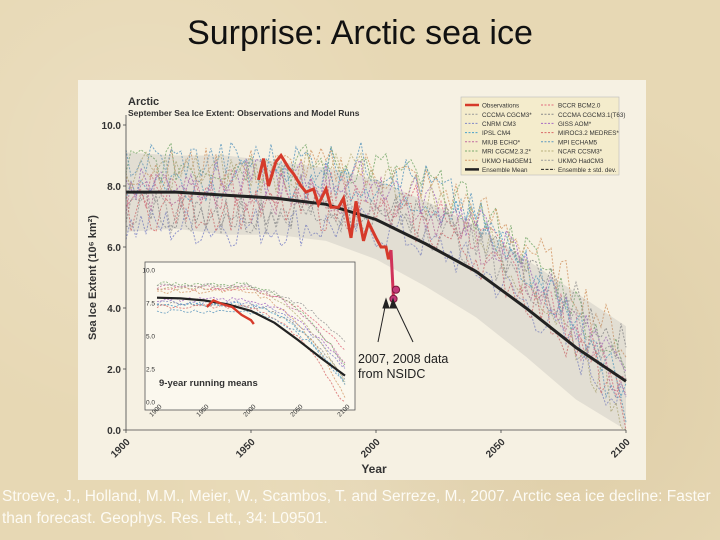 The width and height of the screenshot is (720, 540). I want to click on chart-title: Arctic, so click(143, 102).